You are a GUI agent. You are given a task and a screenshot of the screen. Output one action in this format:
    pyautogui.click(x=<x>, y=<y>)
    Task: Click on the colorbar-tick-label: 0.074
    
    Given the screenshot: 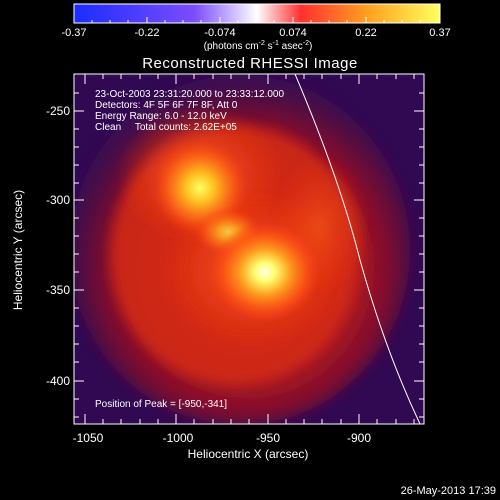 What is the action you would take?
    pyautogui.click(x=293, y=33)
    